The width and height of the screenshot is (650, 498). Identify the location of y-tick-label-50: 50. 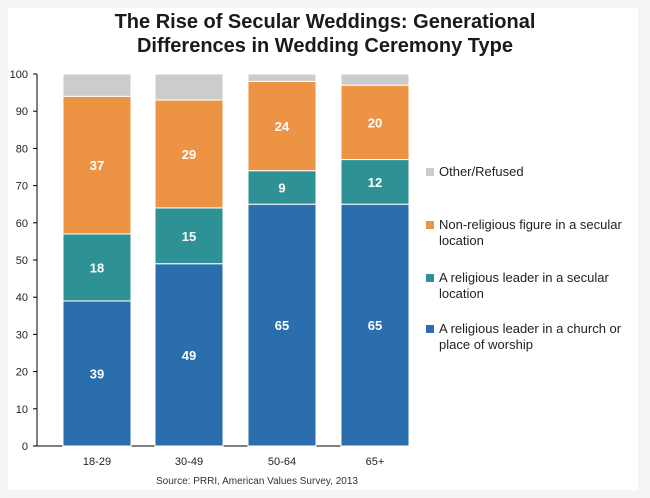
(22, 261).